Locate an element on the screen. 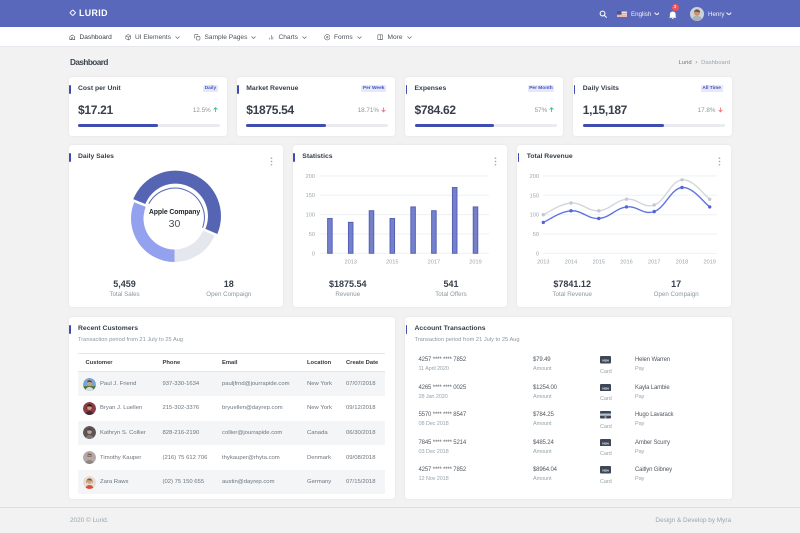 This screenshot has width=800, height=533. svg-text: 2014 is located at coordinates (571, 263).